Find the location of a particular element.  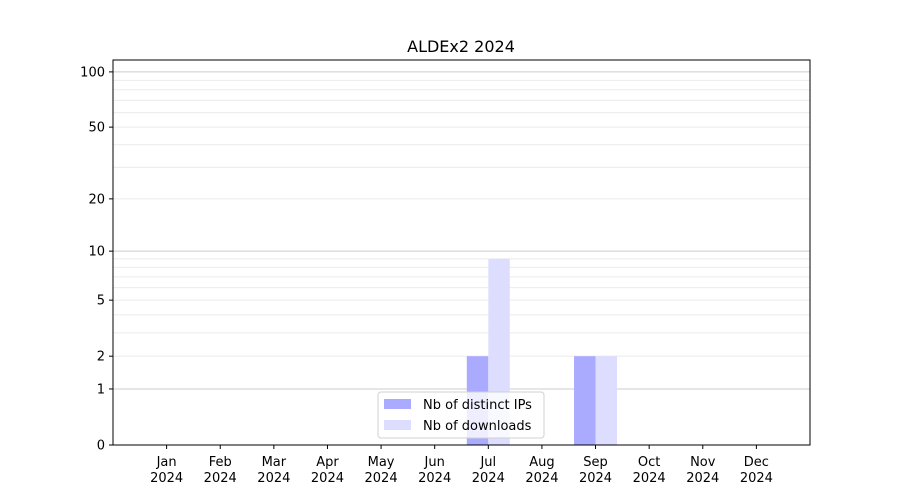

legend-label: Nb of distinct IPs is located at coordinates (477, 405).